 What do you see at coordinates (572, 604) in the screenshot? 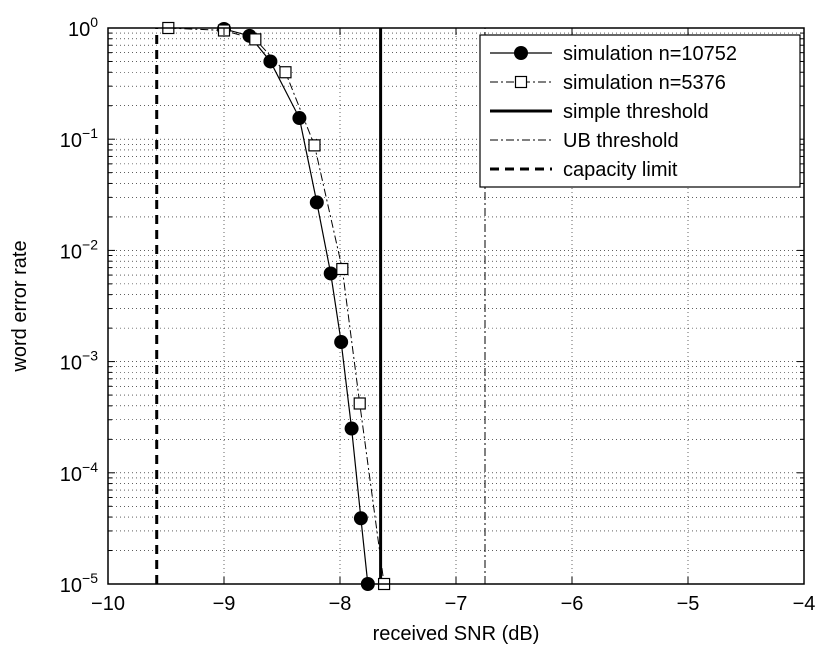
I see `x-tick-label: −6` at bounding box center [572, 604].